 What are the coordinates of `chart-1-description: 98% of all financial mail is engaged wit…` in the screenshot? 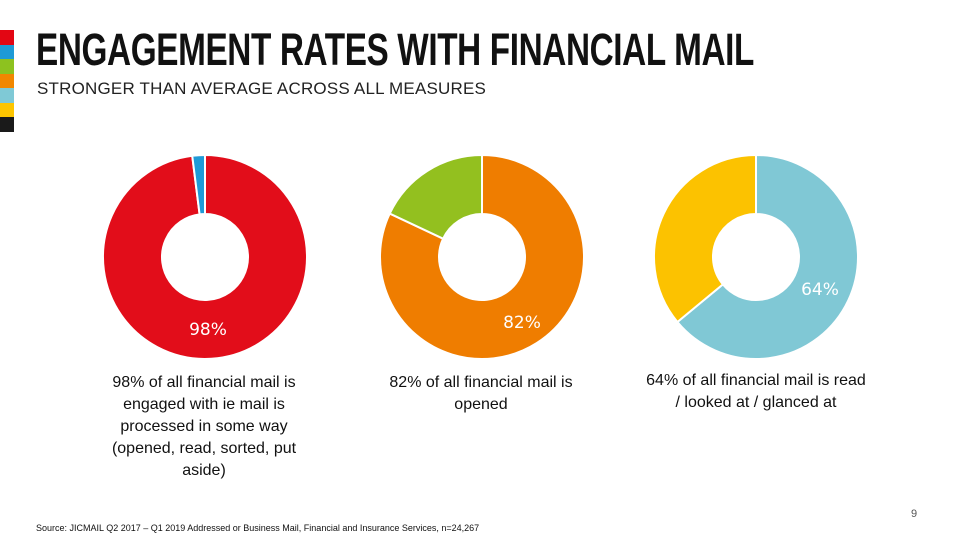 It's located at (204, 426).